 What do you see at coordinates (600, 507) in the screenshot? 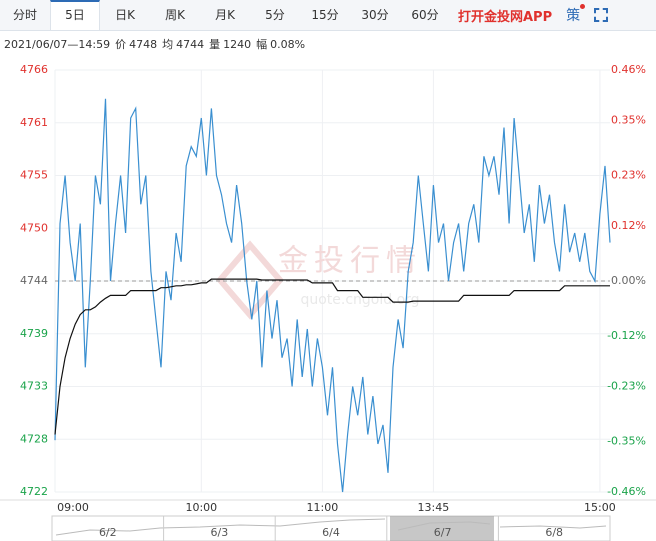
I see `x-tick-label: 15:00` at bounding box center [600, 507].